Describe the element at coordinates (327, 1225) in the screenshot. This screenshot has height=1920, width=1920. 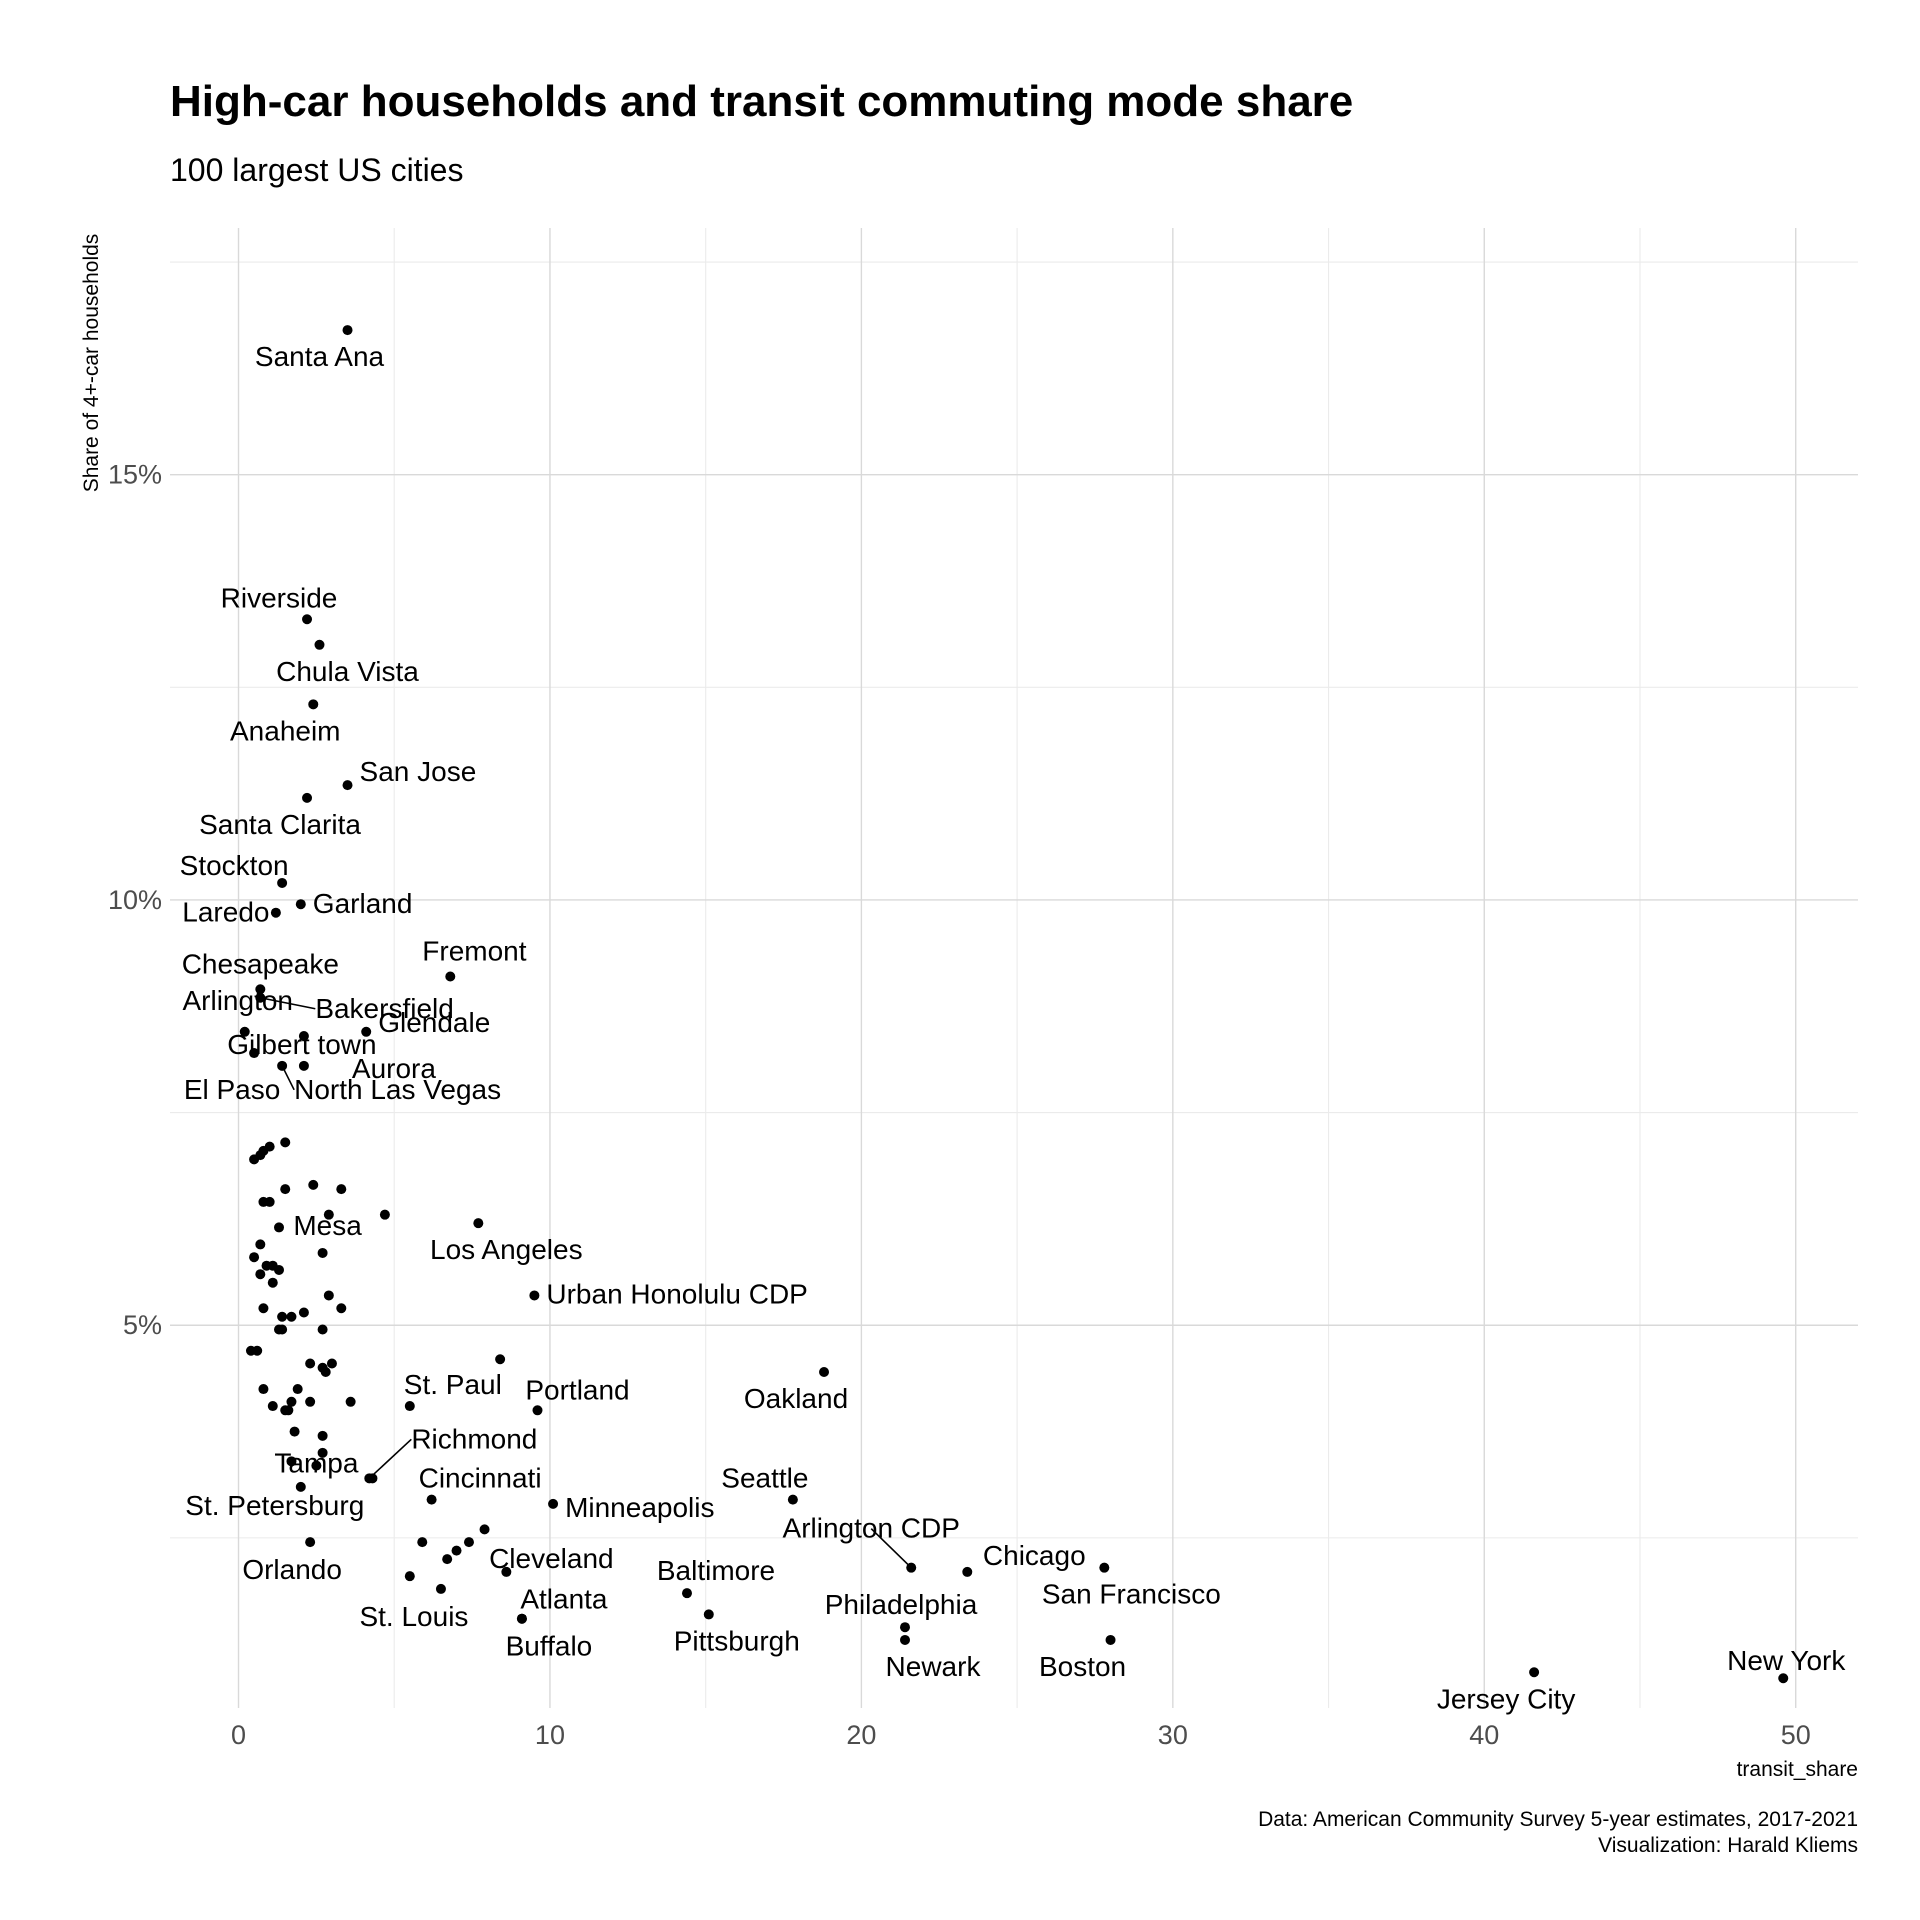
I see `point-label: Mesa` at that location.